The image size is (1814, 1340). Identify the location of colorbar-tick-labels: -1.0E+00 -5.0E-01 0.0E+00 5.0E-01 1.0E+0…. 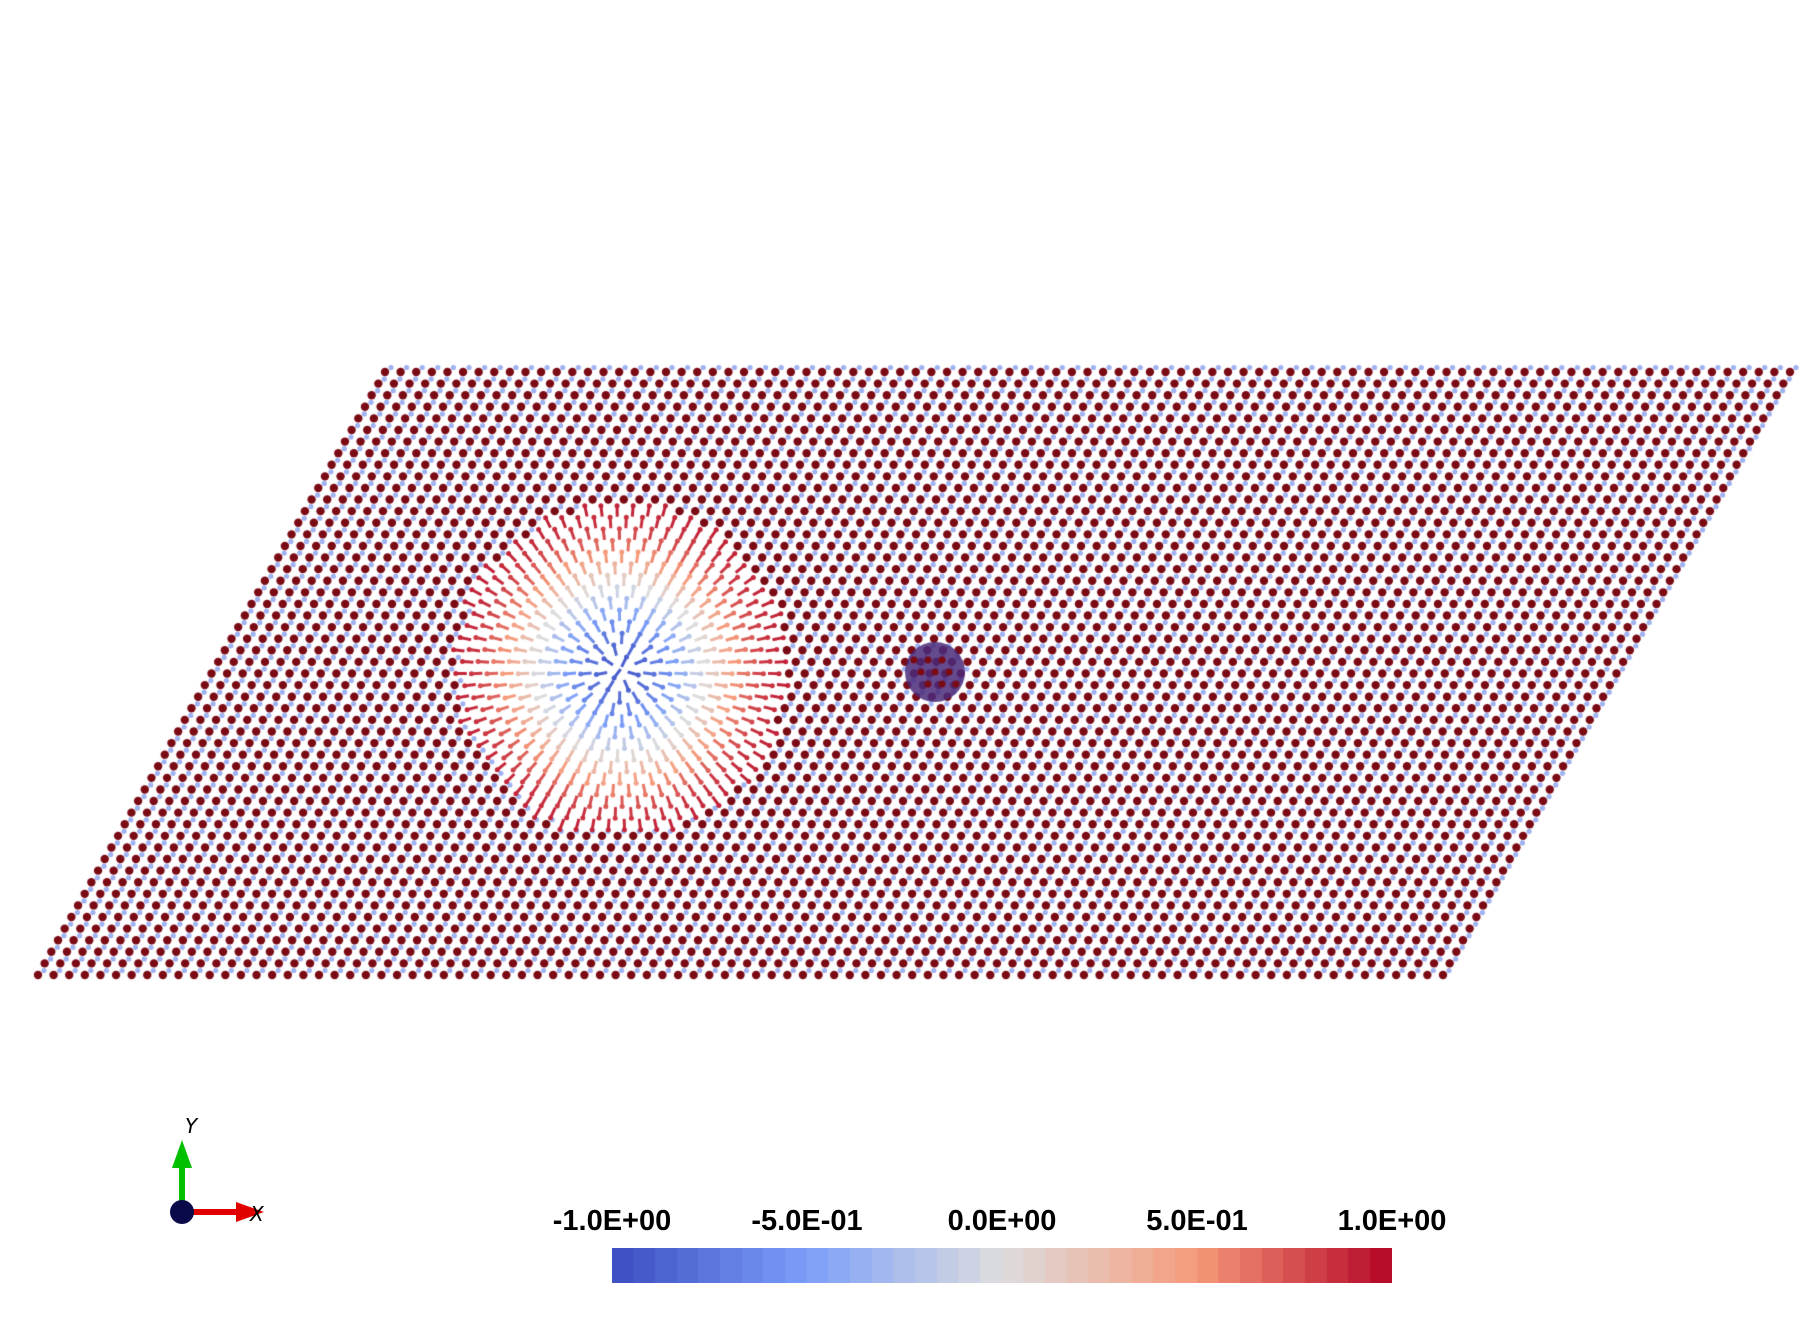
(993, 1225).